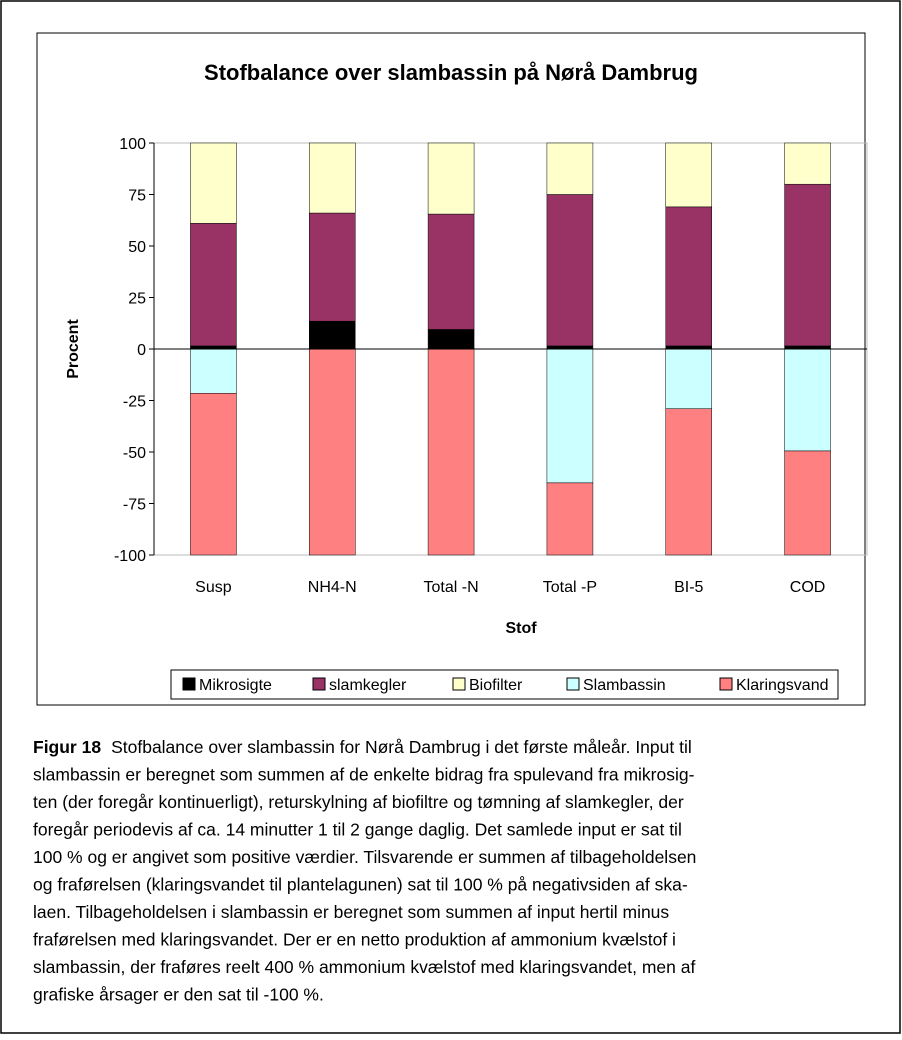 The height and width of the screenshot is (1040, 902). What do you see at coordinates (130, 556) in the screenshot?
I see `y-tick-label: -100` at bounding box center [130, 556].